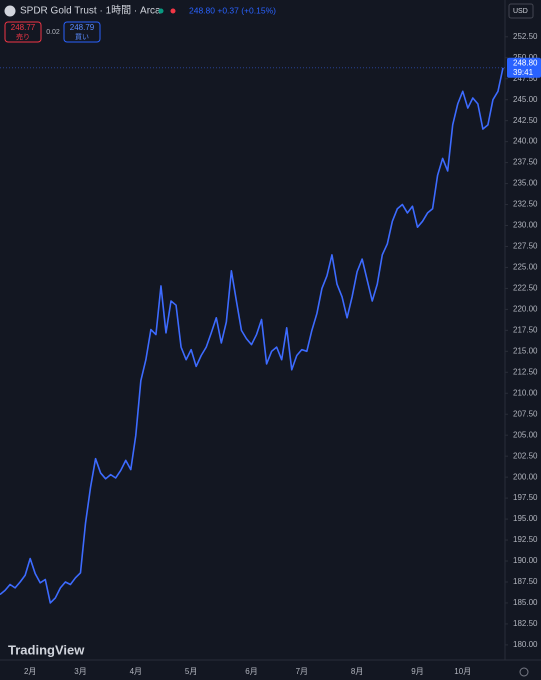 The image size is (541, 680). I want to click on price-label: 248.80, so click(525, 62).